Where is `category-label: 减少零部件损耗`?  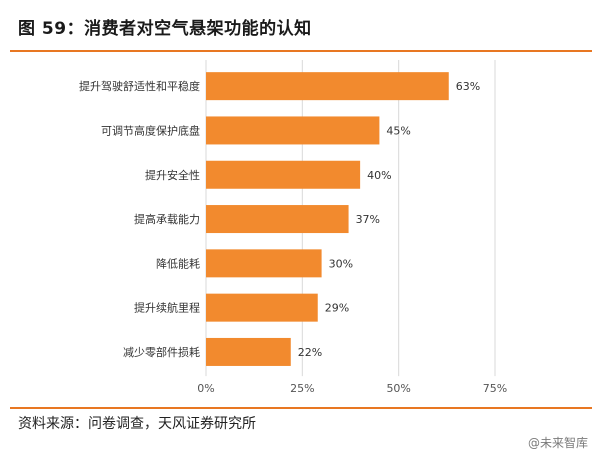
category-label: 减少零部件损耗 is located at coordinates (161, 352).